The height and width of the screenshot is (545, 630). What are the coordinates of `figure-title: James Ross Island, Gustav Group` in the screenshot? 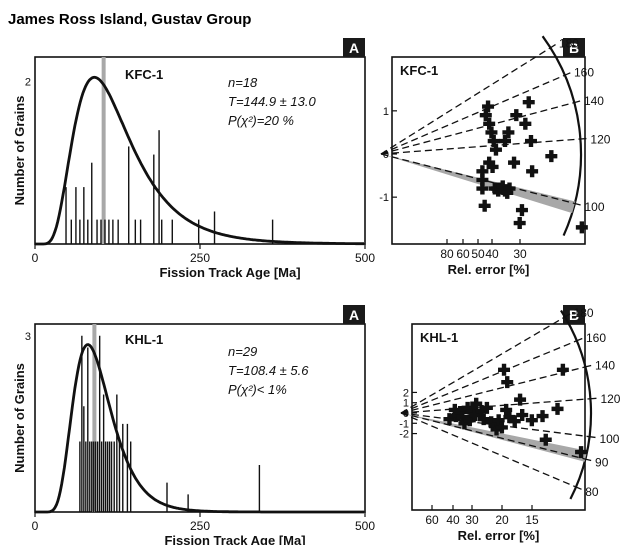 It's located at (129, 19).